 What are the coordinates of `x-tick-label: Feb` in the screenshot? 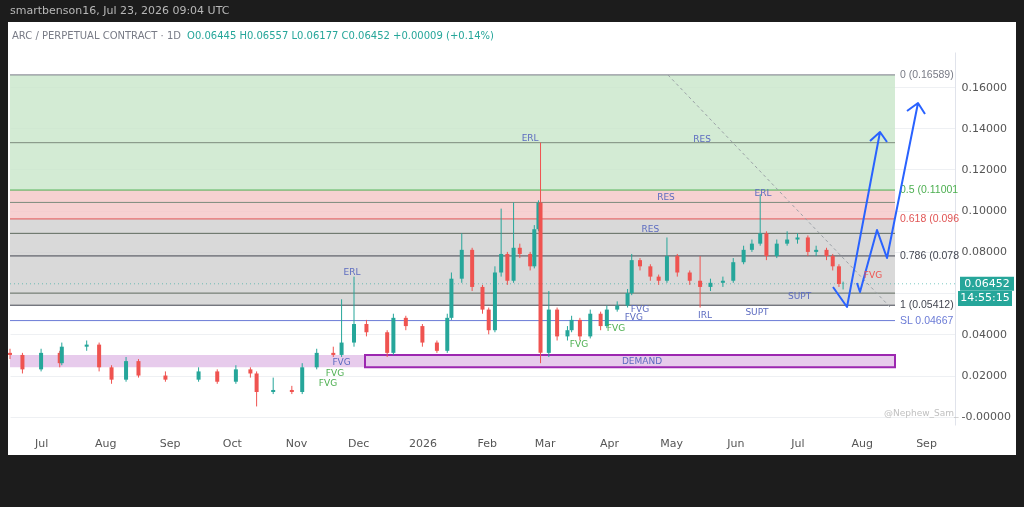 It's located at (487, 443).